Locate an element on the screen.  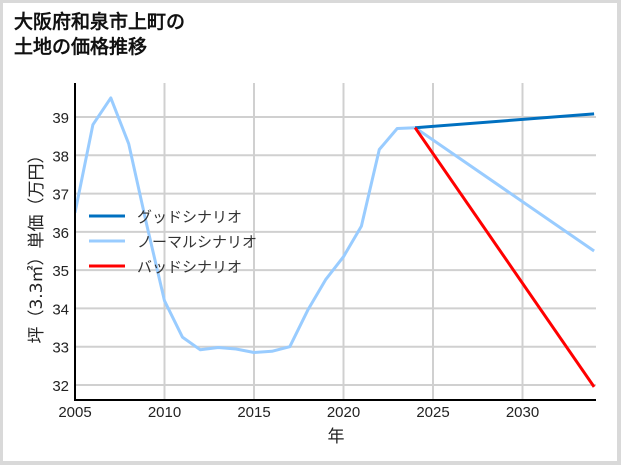
y-tick-label: 39 is located at coordinates (60, 118).